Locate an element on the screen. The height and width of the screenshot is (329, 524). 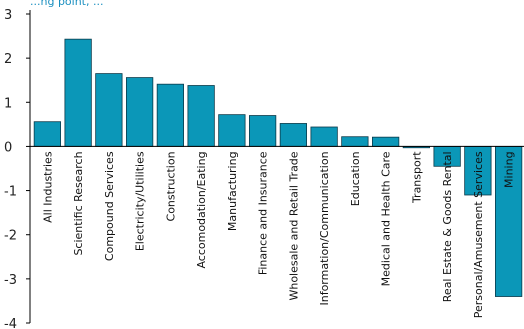
y-tick-label: -1 is located at coordinates (10, 192).